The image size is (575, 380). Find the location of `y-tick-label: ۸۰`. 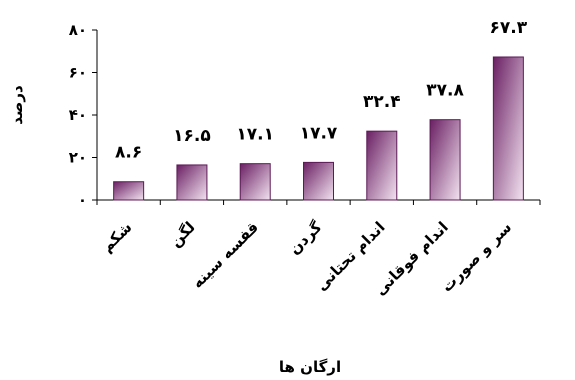

y-tick-label: ۸۰ is located at coordinates (78, 30).